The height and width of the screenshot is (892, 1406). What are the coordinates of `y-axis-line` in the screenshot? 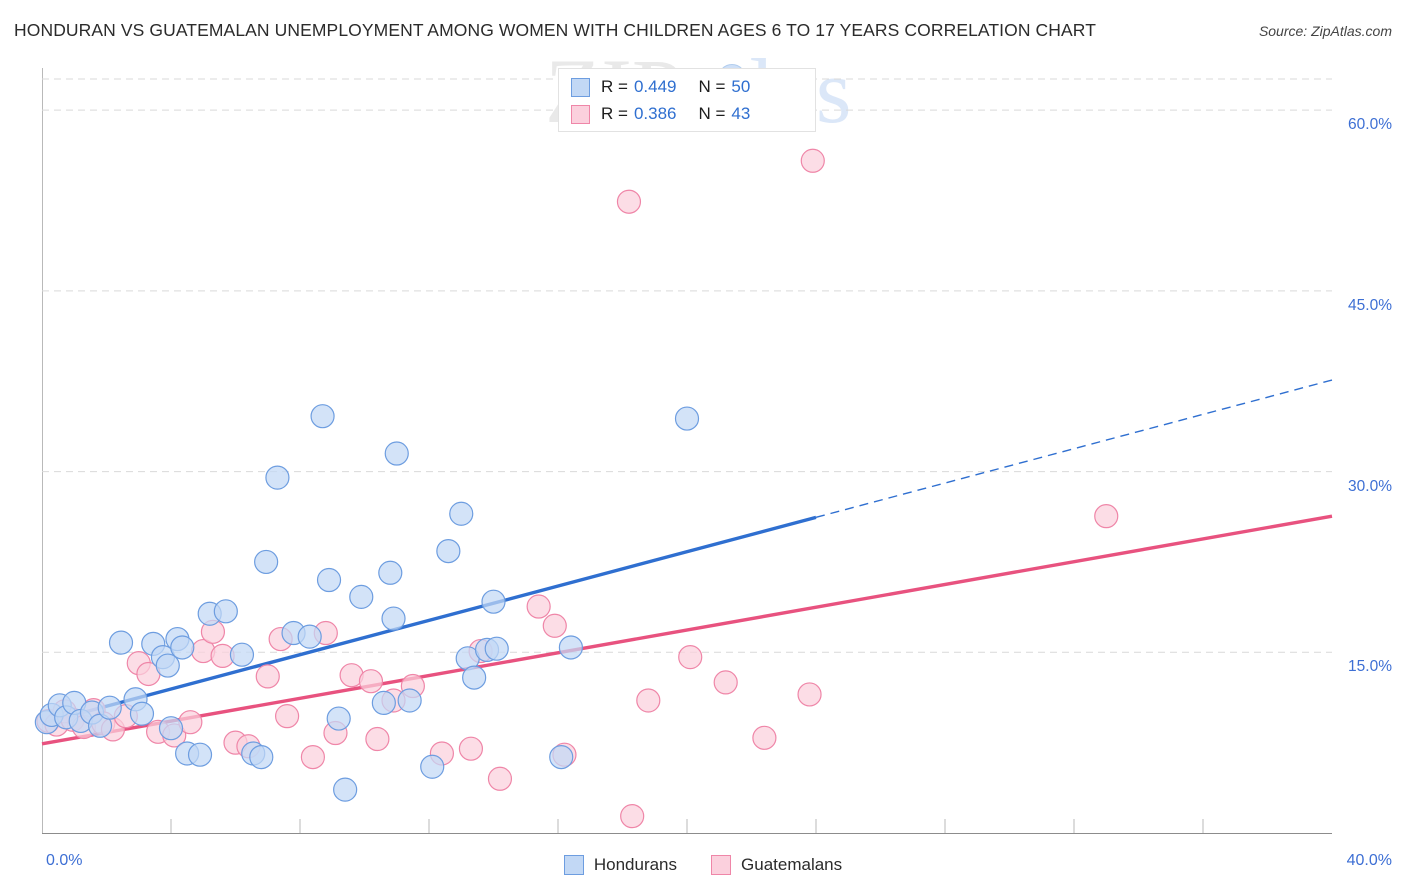 It's located at (42, 450).